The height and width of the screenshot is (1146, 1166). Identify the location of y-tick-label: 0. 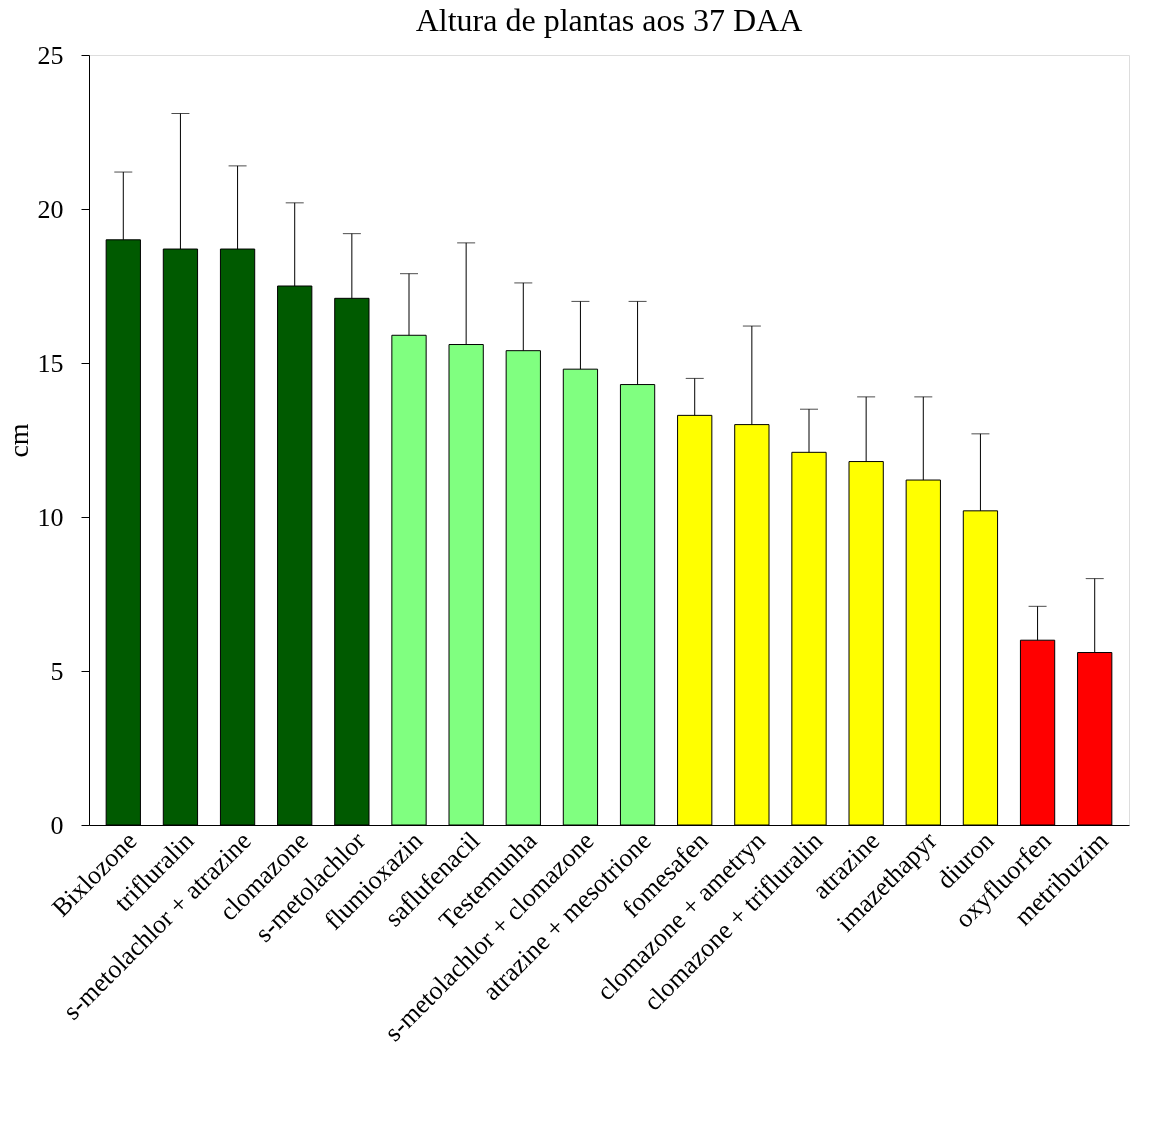
(57, 825).